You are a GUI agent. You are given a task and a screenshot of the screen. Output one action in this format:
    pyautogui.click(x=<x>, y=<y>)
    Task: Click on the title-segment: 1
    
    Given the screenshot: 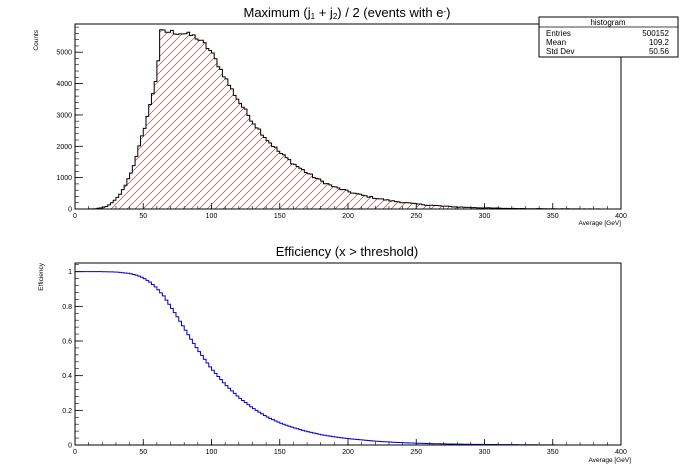 What is the action you would take?
    pyautogui.click(x=313, y=16)
    